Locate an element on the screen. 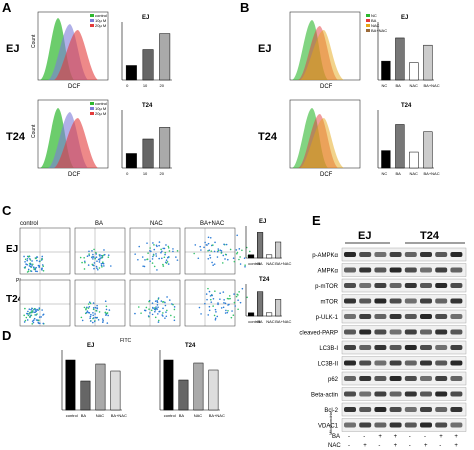 The width and height of the screenshot is (474, 450). wb-protein-label: p-ULK-1 is located at coordinates (327, 318).